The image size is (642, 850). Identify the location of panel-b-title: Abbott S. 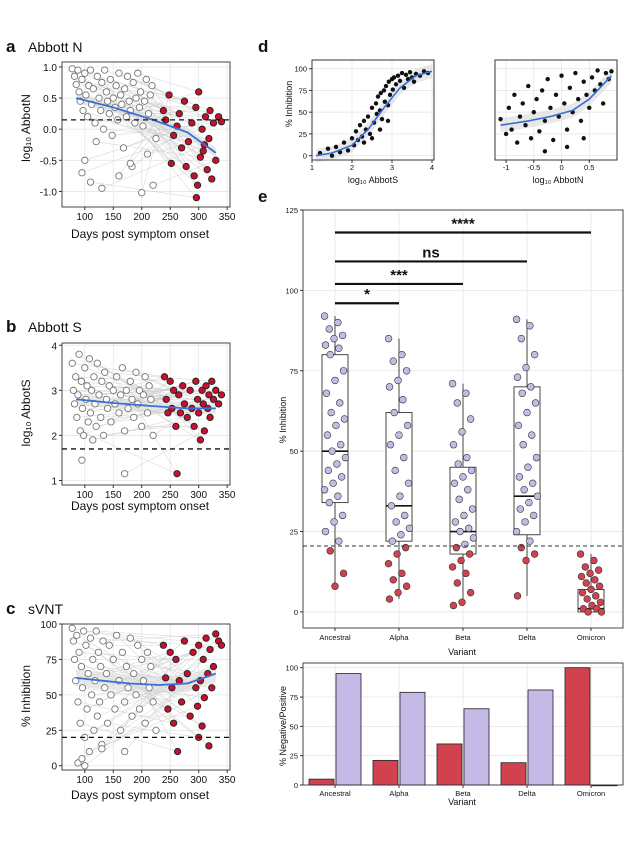
(55, 327).